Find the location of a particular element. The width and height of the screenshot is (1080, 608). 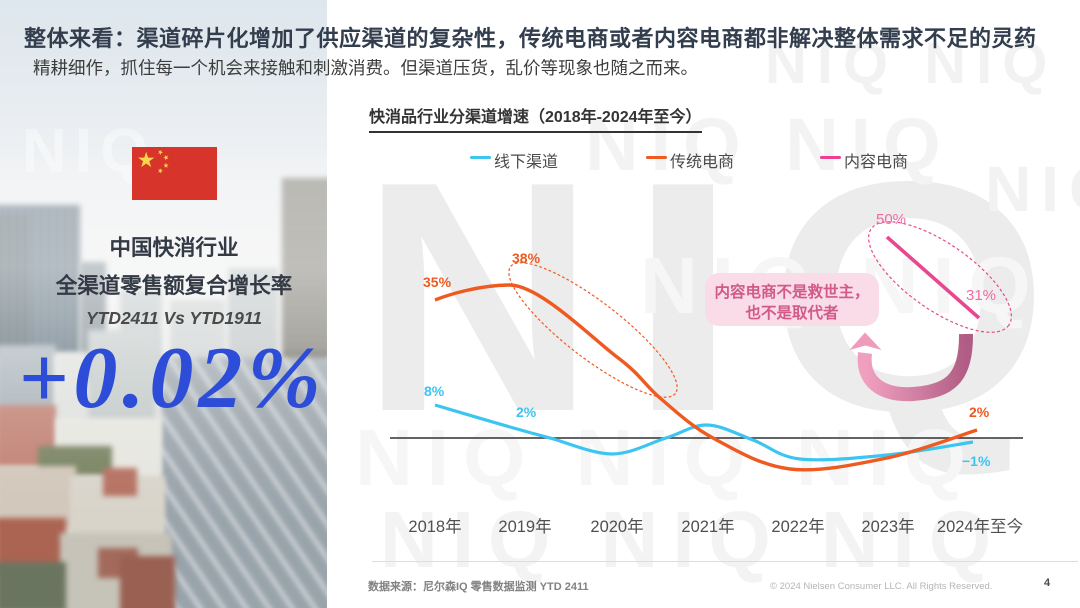

svg-text: 50% is located at coordinates (891, 219).